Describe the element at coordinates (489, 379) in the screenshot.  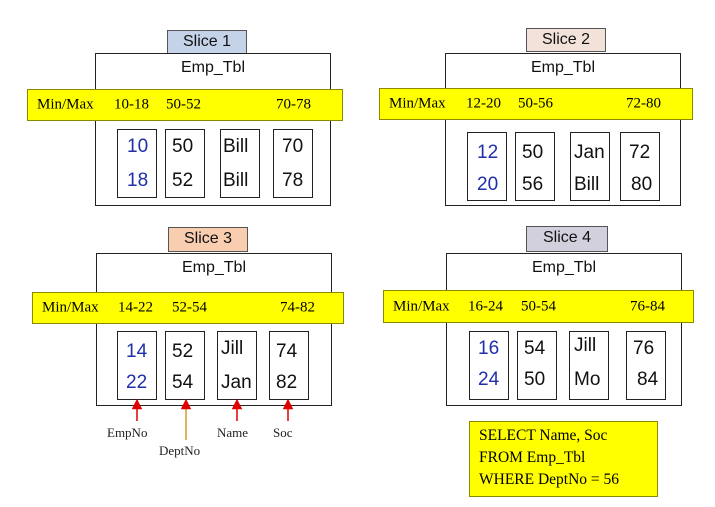
I see `cell-value: 24` at that location.